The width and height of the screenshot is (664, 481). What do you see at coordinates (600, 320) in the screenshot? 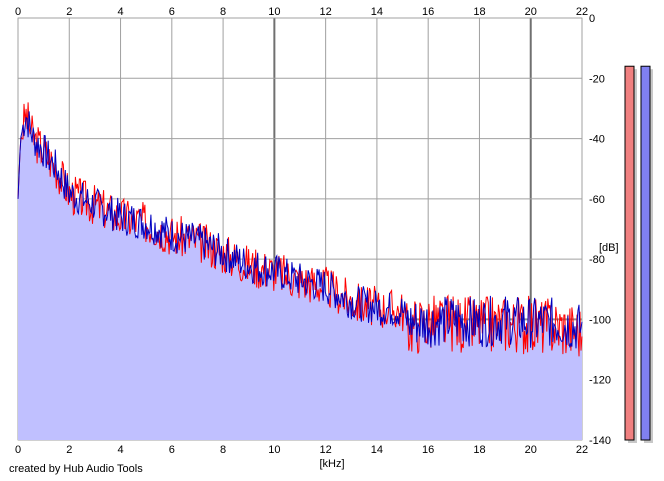
I see `y-tick-label: -100` at bounding box center [600, 320].